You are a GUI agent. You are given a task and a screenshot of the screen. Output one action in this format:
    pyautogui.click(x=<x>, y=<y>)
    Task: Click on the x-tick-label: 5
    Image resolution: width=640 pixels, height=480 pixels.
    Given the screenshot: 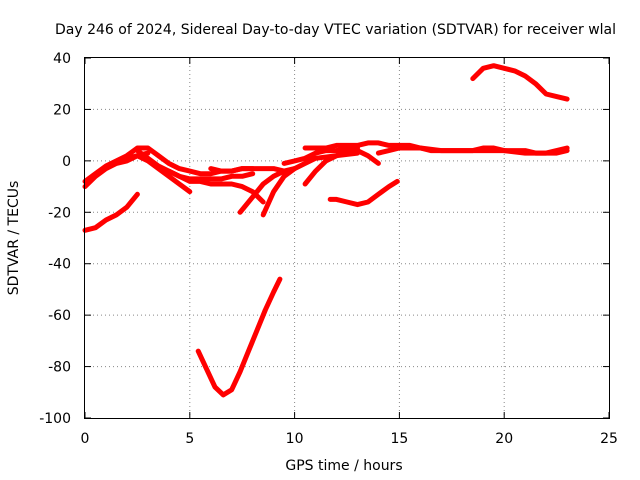 What is the action you would take?
    pyautogui.click(x=189, y=439)
    